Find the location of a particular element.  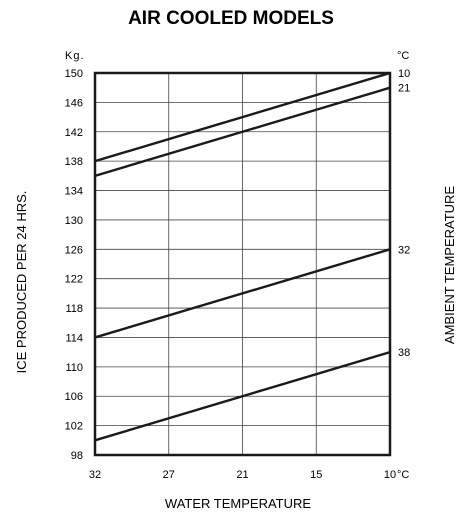

y-unit-label: Kg. is located at coordinates (75, 56).